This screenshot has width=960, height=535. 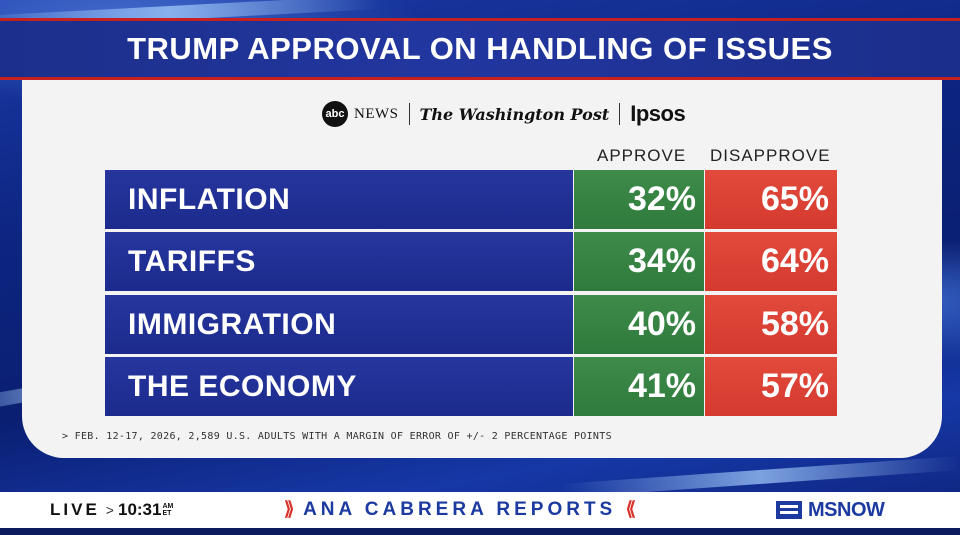 I want to click on approve-column-header: APPROVE, so click(x=642, y=155).